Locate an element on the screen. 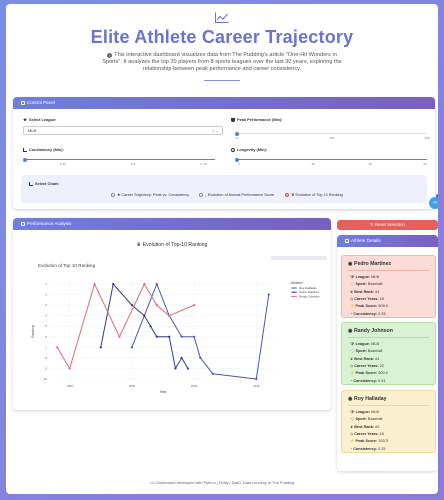  peak-slider-handle is located at coordinates (237, 133).